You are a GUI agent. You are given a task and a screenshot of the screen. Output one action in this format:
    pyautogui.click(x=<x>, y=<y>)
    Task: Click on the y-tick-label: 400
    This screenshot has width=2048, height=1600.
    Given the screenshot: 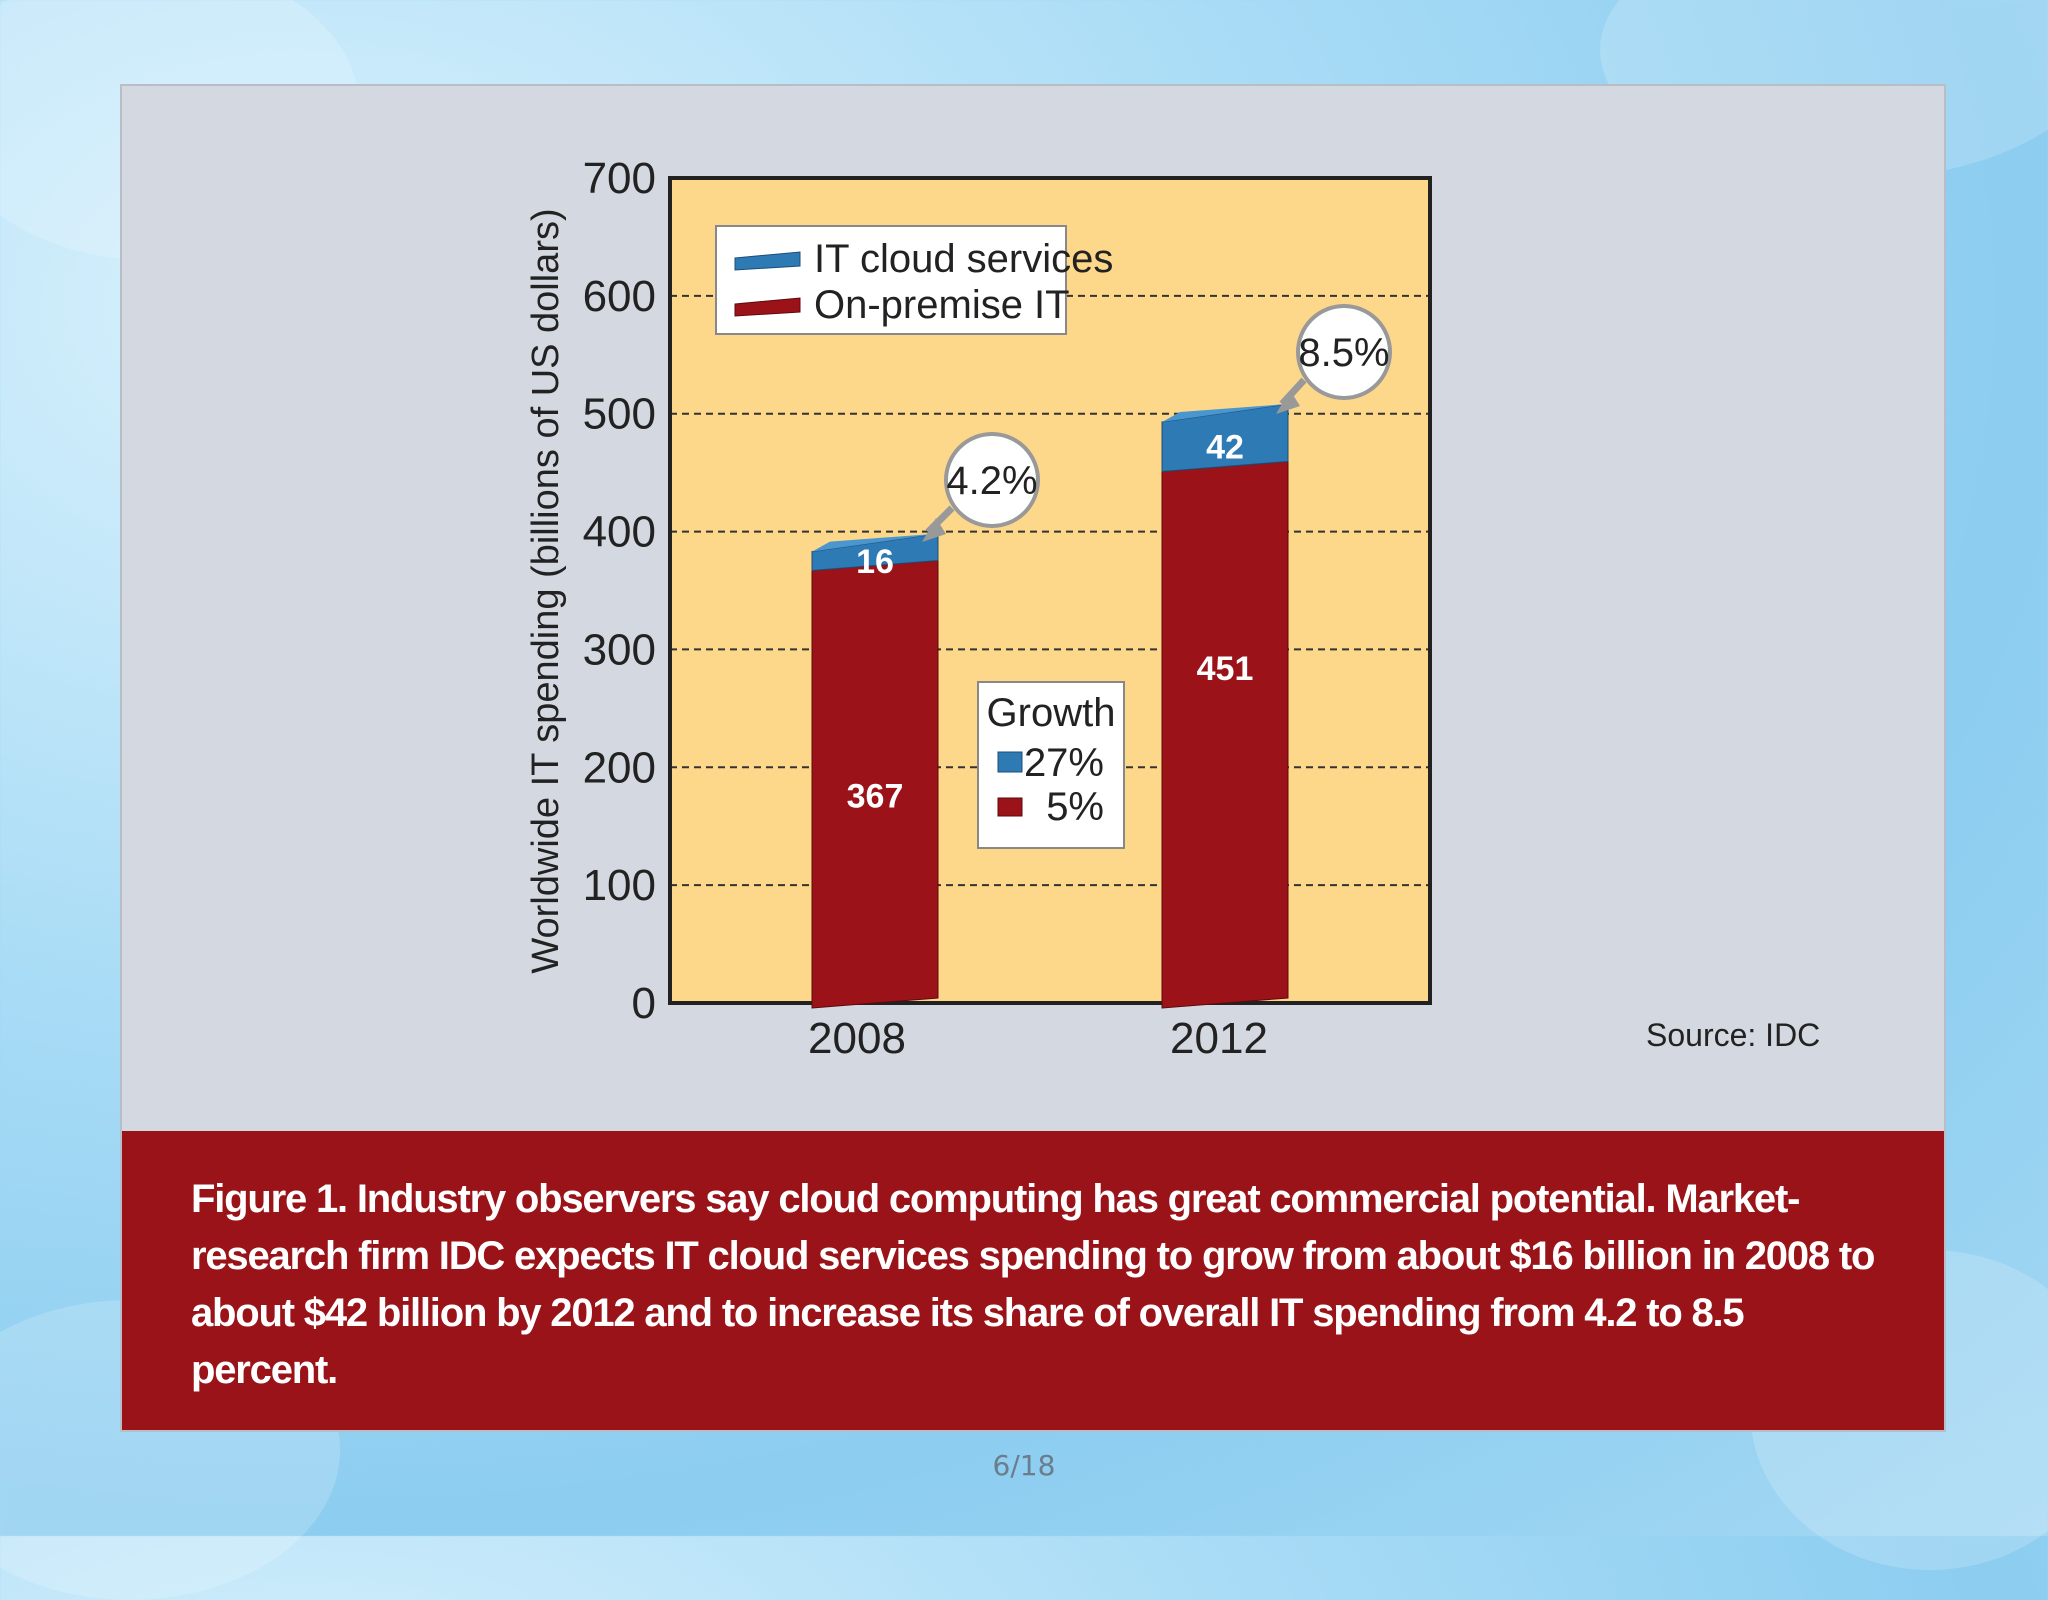 What is the action you would take?
    pyautogui.click(x=619, y=532)
    